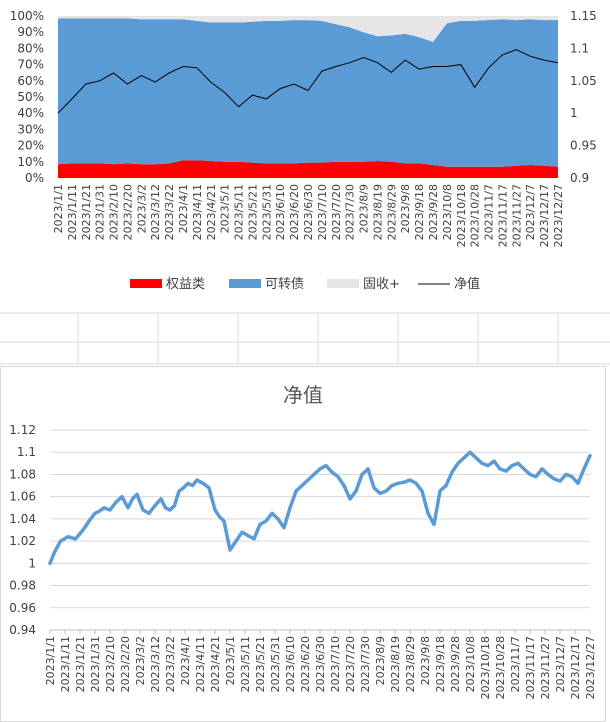 The height and width of the screenshot is (722, 610). I want to click on left-tick-label: 60%, so click(30, 81).